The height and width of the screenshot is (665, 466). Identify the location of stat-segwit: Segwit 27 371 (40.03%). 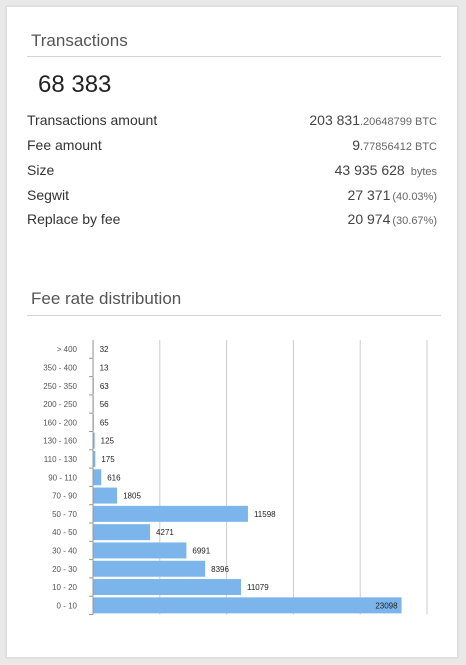
(232, 197).